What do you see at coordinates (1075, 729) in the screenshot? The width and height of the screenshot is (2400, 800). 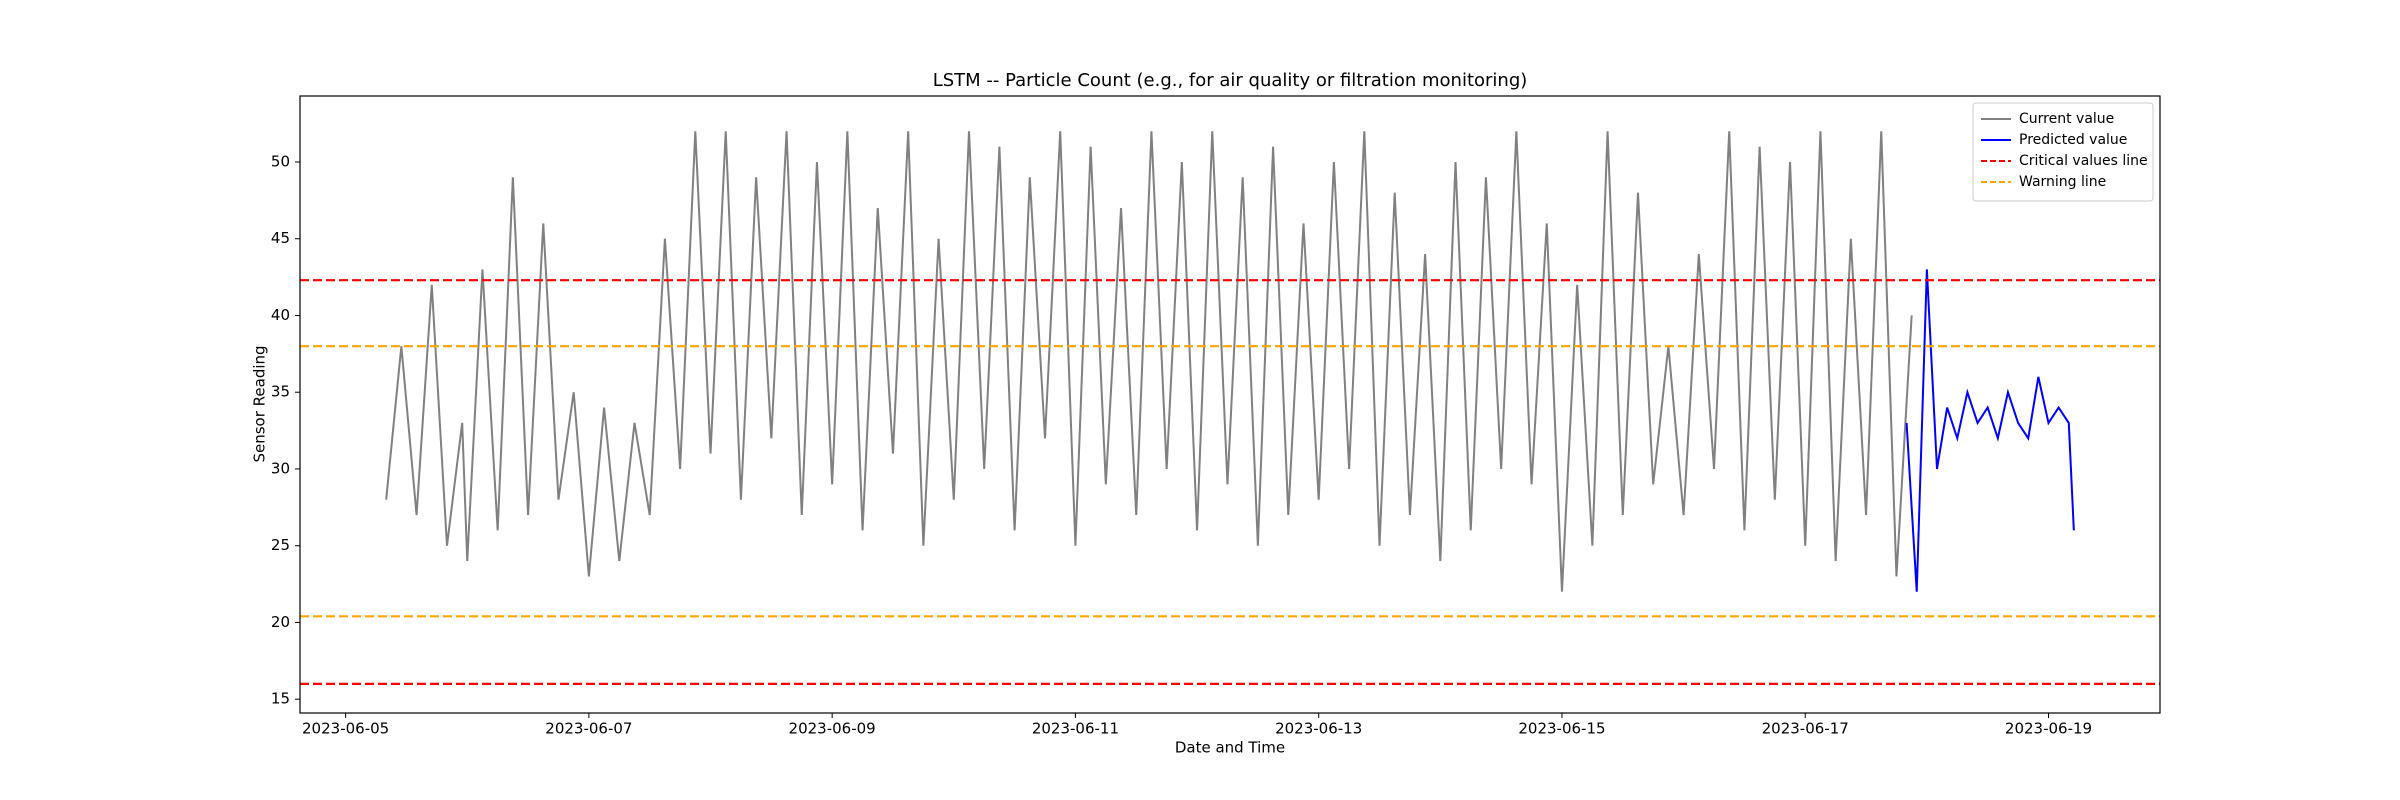 I see `x-tick-label: 2023-06-11` at bounding box center [1075, 729].